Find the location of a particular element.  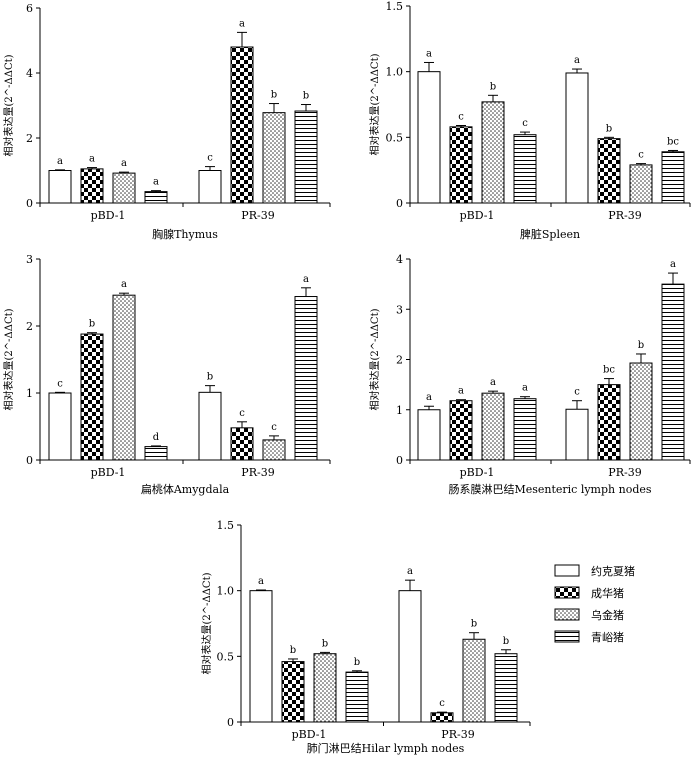

legend-item: 乌金猪 is located at coordinates (589, 615).